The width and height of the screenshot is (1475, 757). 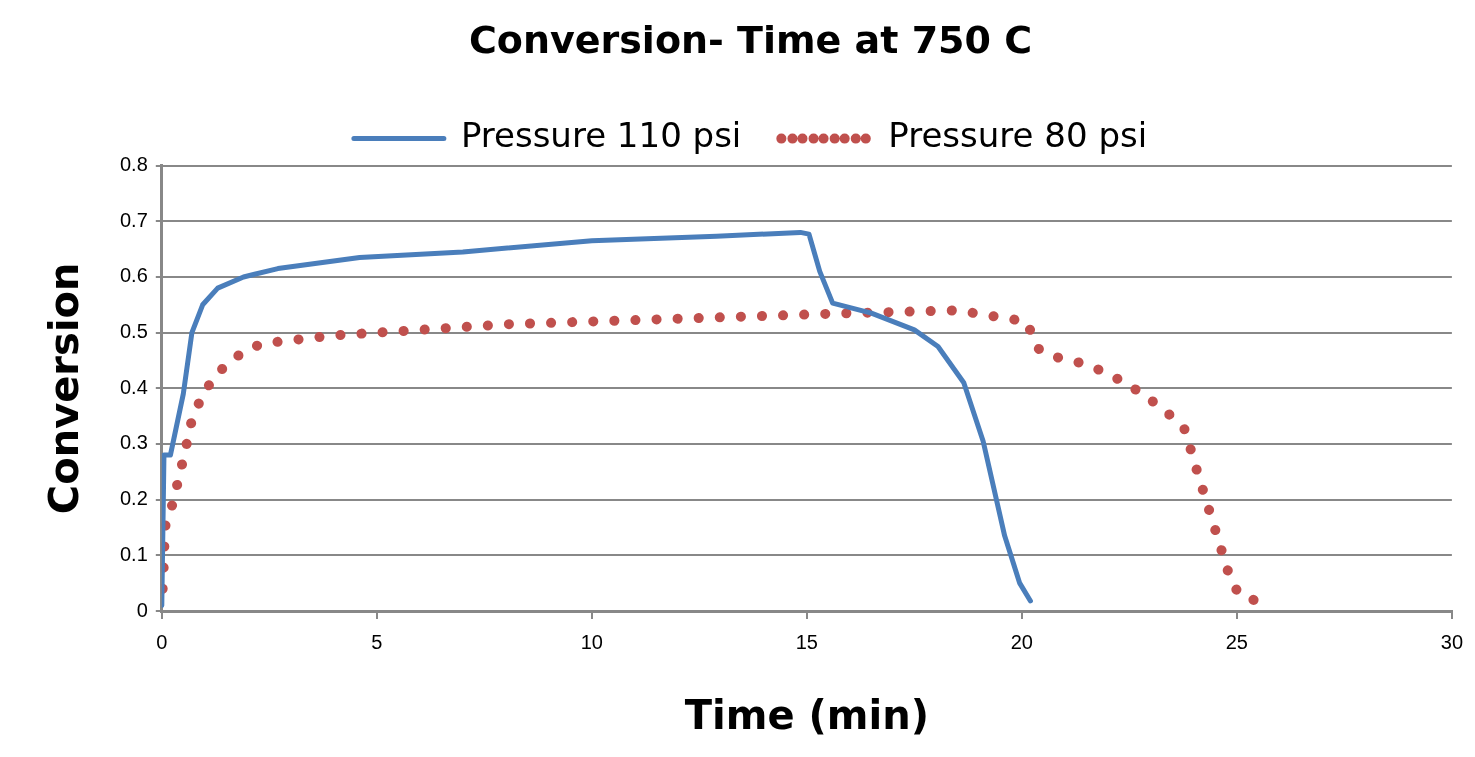 What do you see at coordinates (133, 386) in the screenshot?
I see `y-tick-label: 0.4` at bounding box center [133, 386].